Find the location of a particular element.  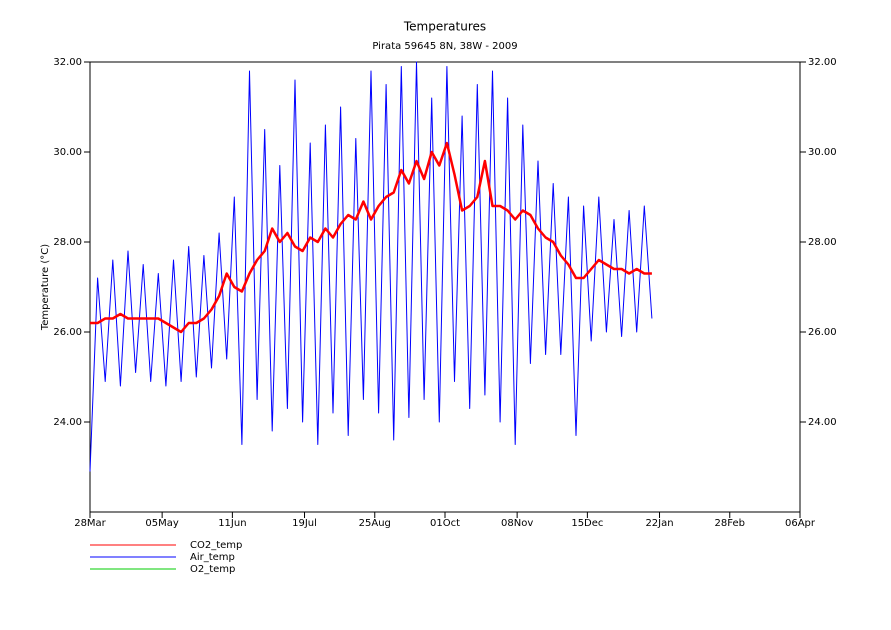

x-tick-label: 28Feb is located at coordinates (730, 523).